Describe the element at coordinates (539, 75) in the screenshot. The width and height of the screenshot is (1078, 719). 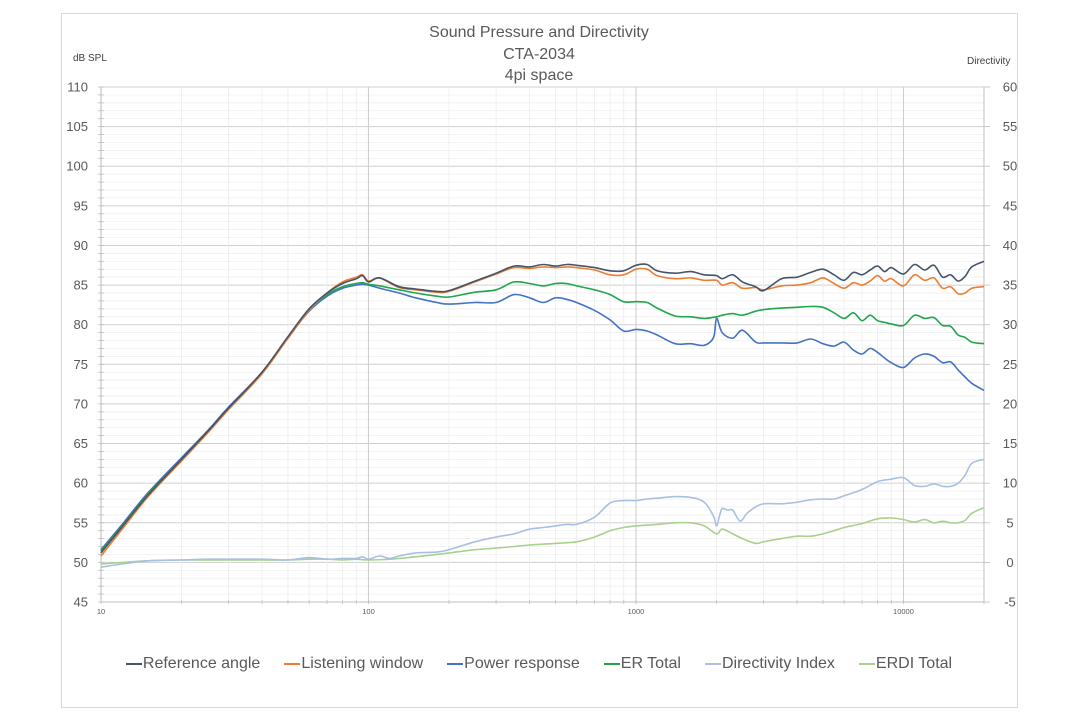
I see `chart-subtitle-2: 4pi space` at that location.